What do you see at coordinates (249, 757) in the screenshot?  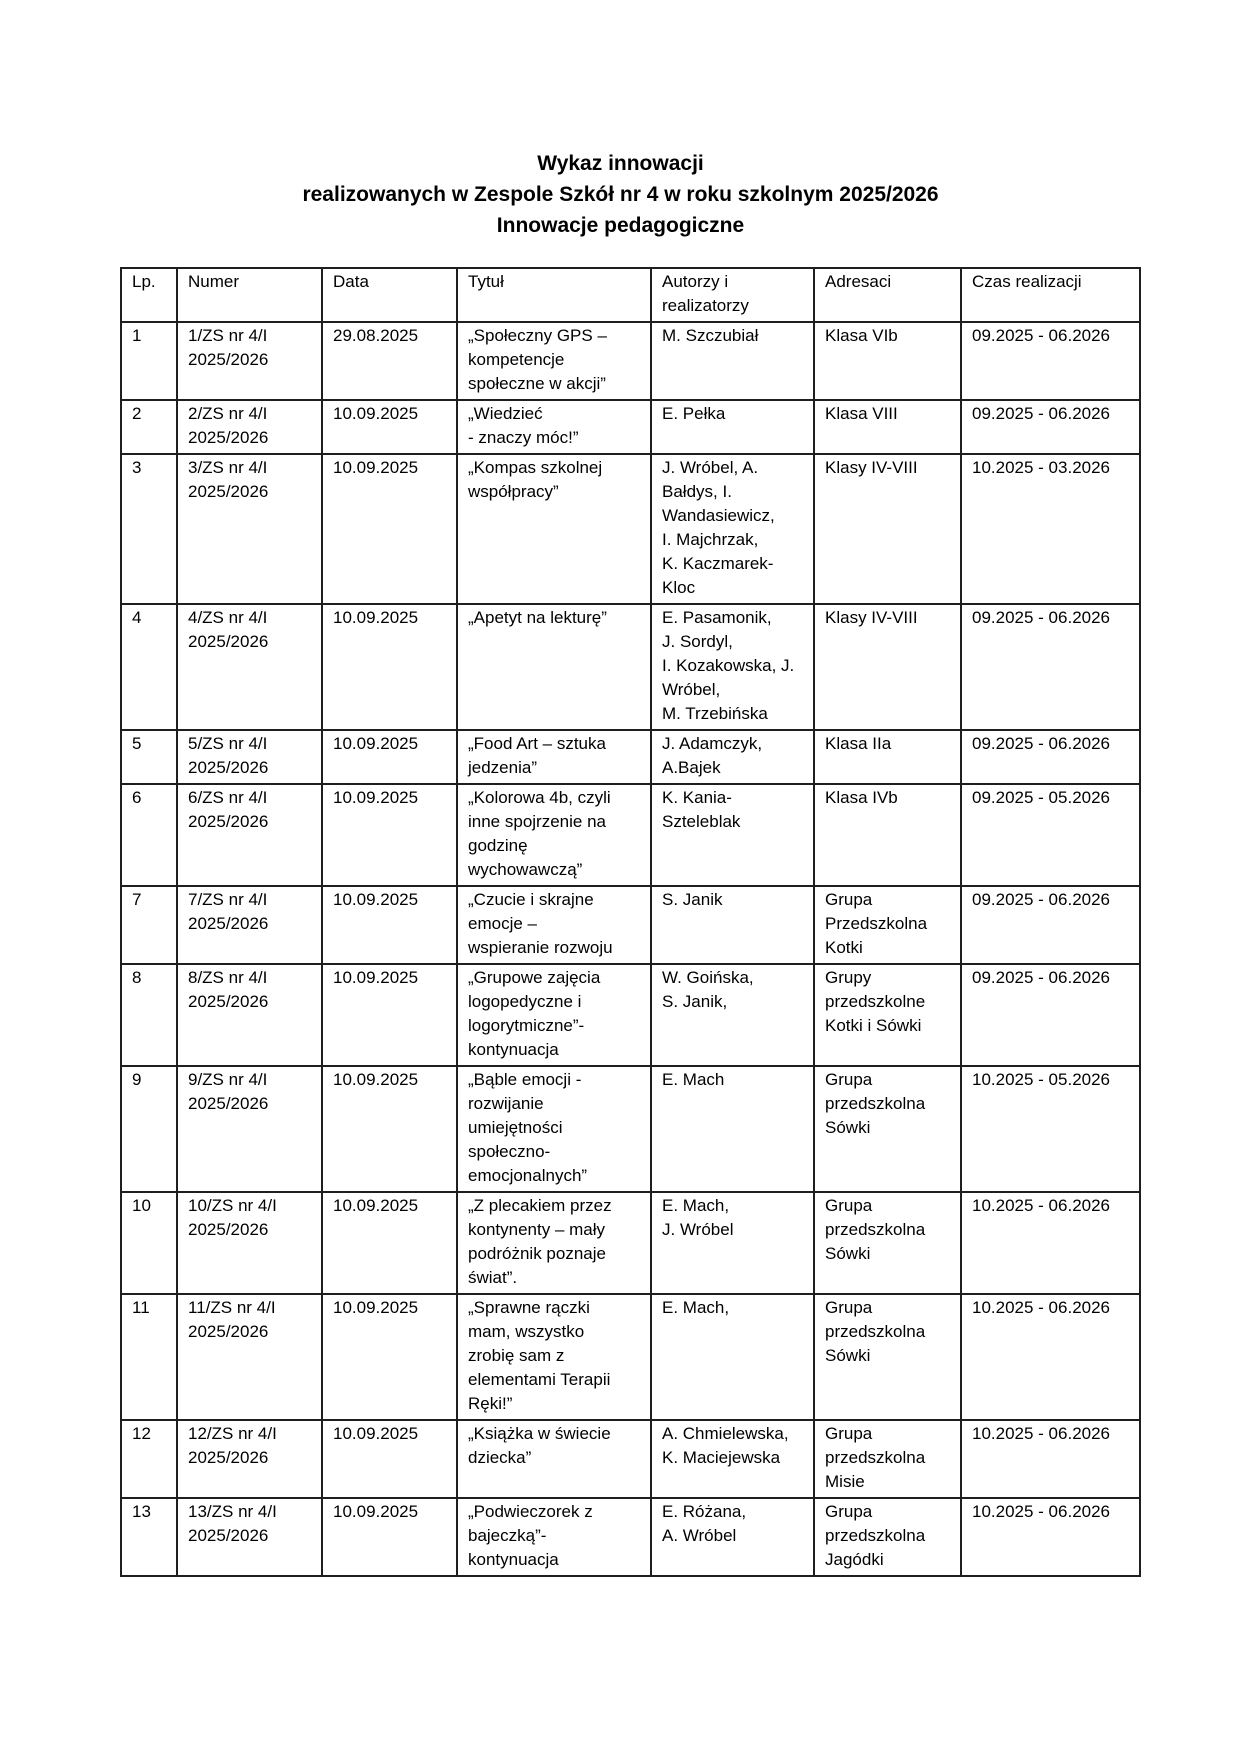 I see `cell-numer: 5/ZS nr 4/I 2025/2026` at bounding box center [249, 757].